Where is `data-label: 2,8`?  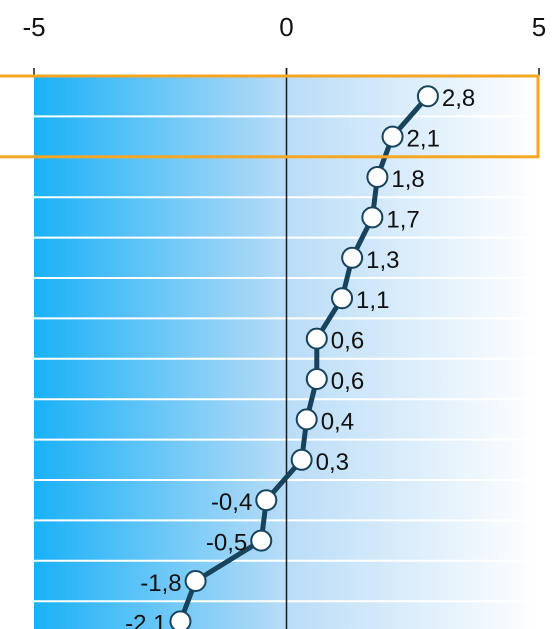 data-label: 2,8 is located at coordinates (458, 98).